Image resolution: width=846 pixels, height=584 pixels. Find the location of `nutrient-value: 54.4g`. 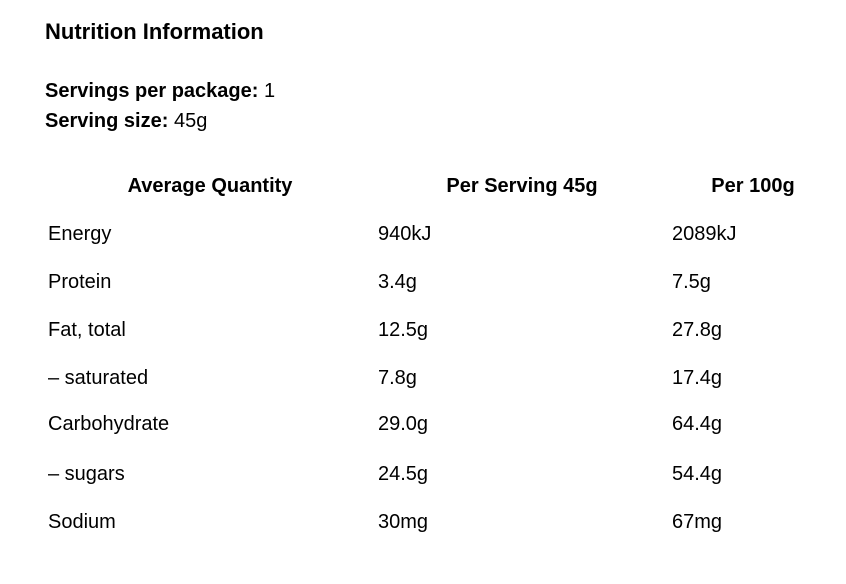

nutrient-value: 54.4g is located at coordinates (697, 474).